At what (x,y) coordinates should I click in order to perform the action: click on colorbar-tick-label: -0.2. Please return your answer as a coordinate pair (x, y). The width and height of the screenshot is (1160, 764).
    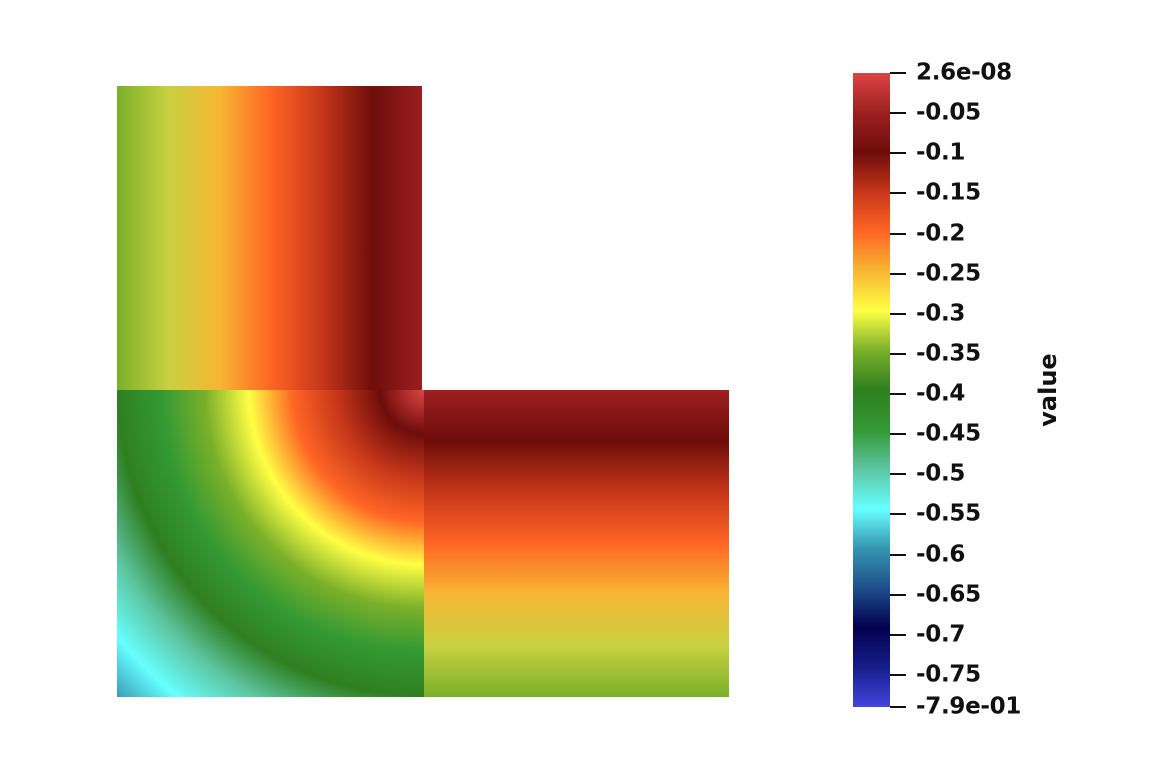
    Looking at the image, I should click on (941, 233).